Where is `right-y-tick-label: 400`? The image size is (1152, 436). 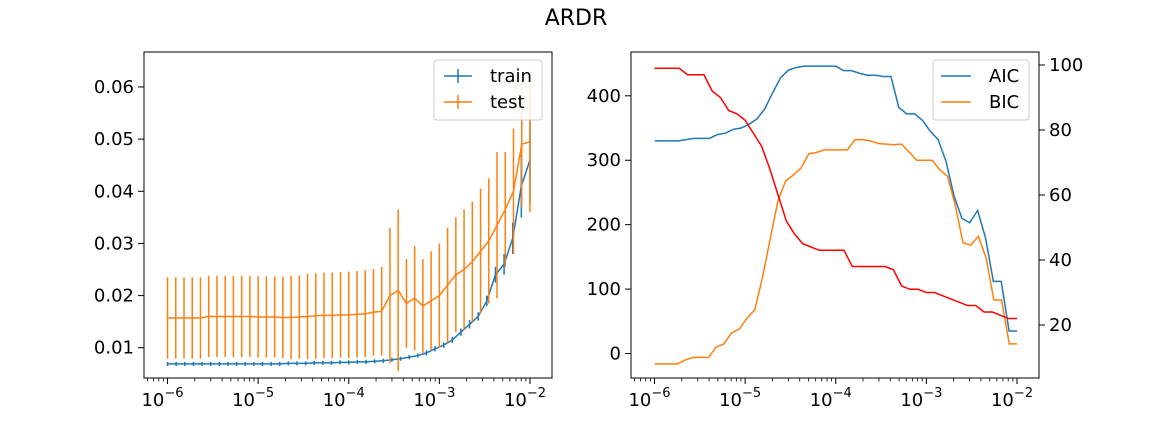 right-y-tick-label: 400 is located at coordinates (604, 96).